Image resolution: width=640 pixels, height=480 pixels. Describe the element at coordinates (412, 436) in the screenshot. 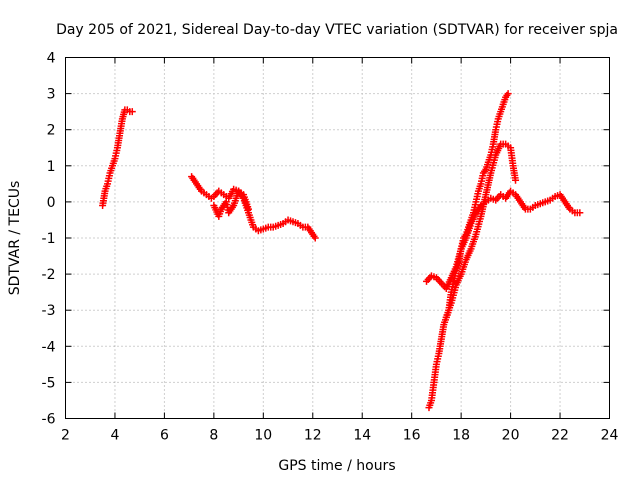

I see `x-tick-label: 16` at that location.